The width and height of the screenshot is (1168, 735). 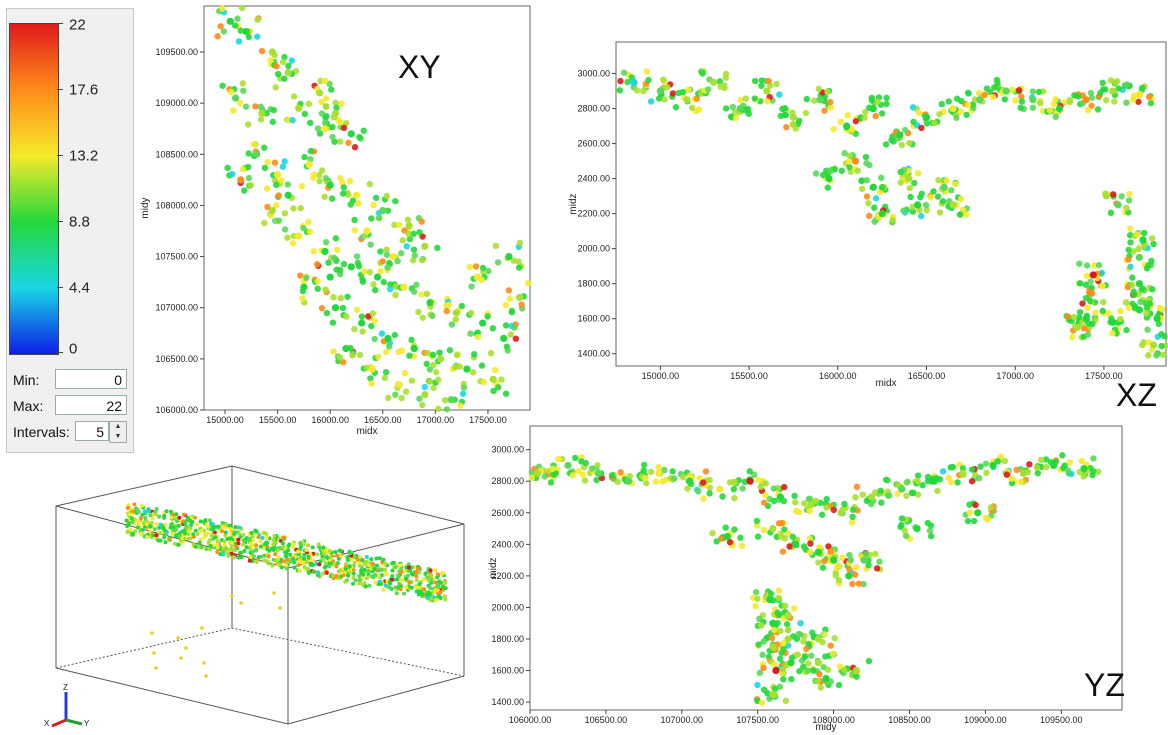 I want to click on x-tick-label: 109000.00, so click(x=985, y=720).